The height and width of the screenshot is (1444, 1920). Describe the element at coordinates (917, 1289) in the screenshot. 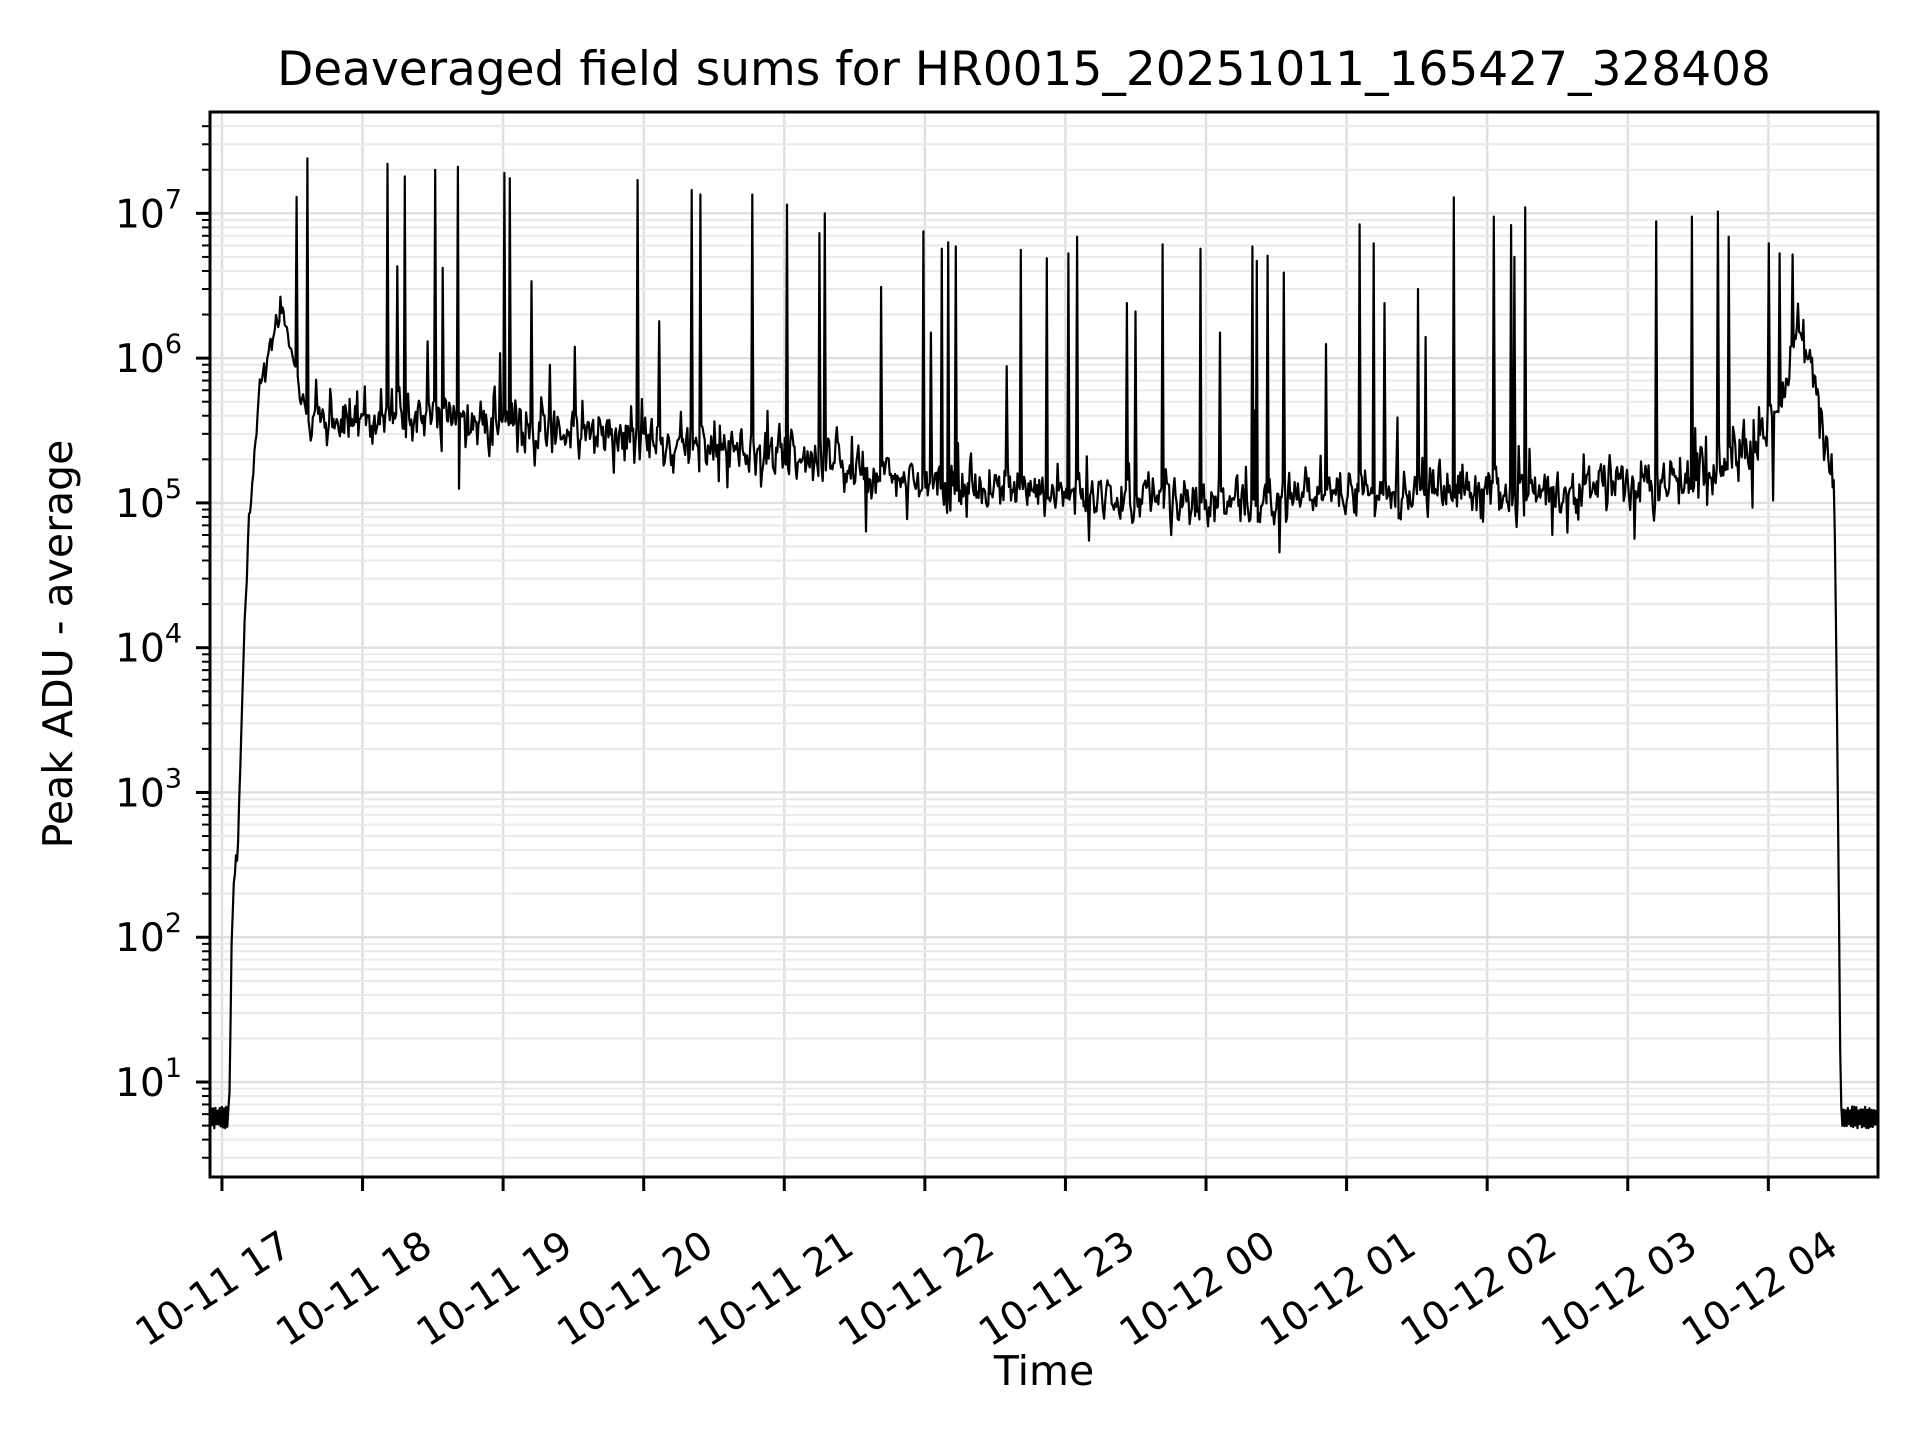

I see `x-tick-label: 10-11 22` at that location.